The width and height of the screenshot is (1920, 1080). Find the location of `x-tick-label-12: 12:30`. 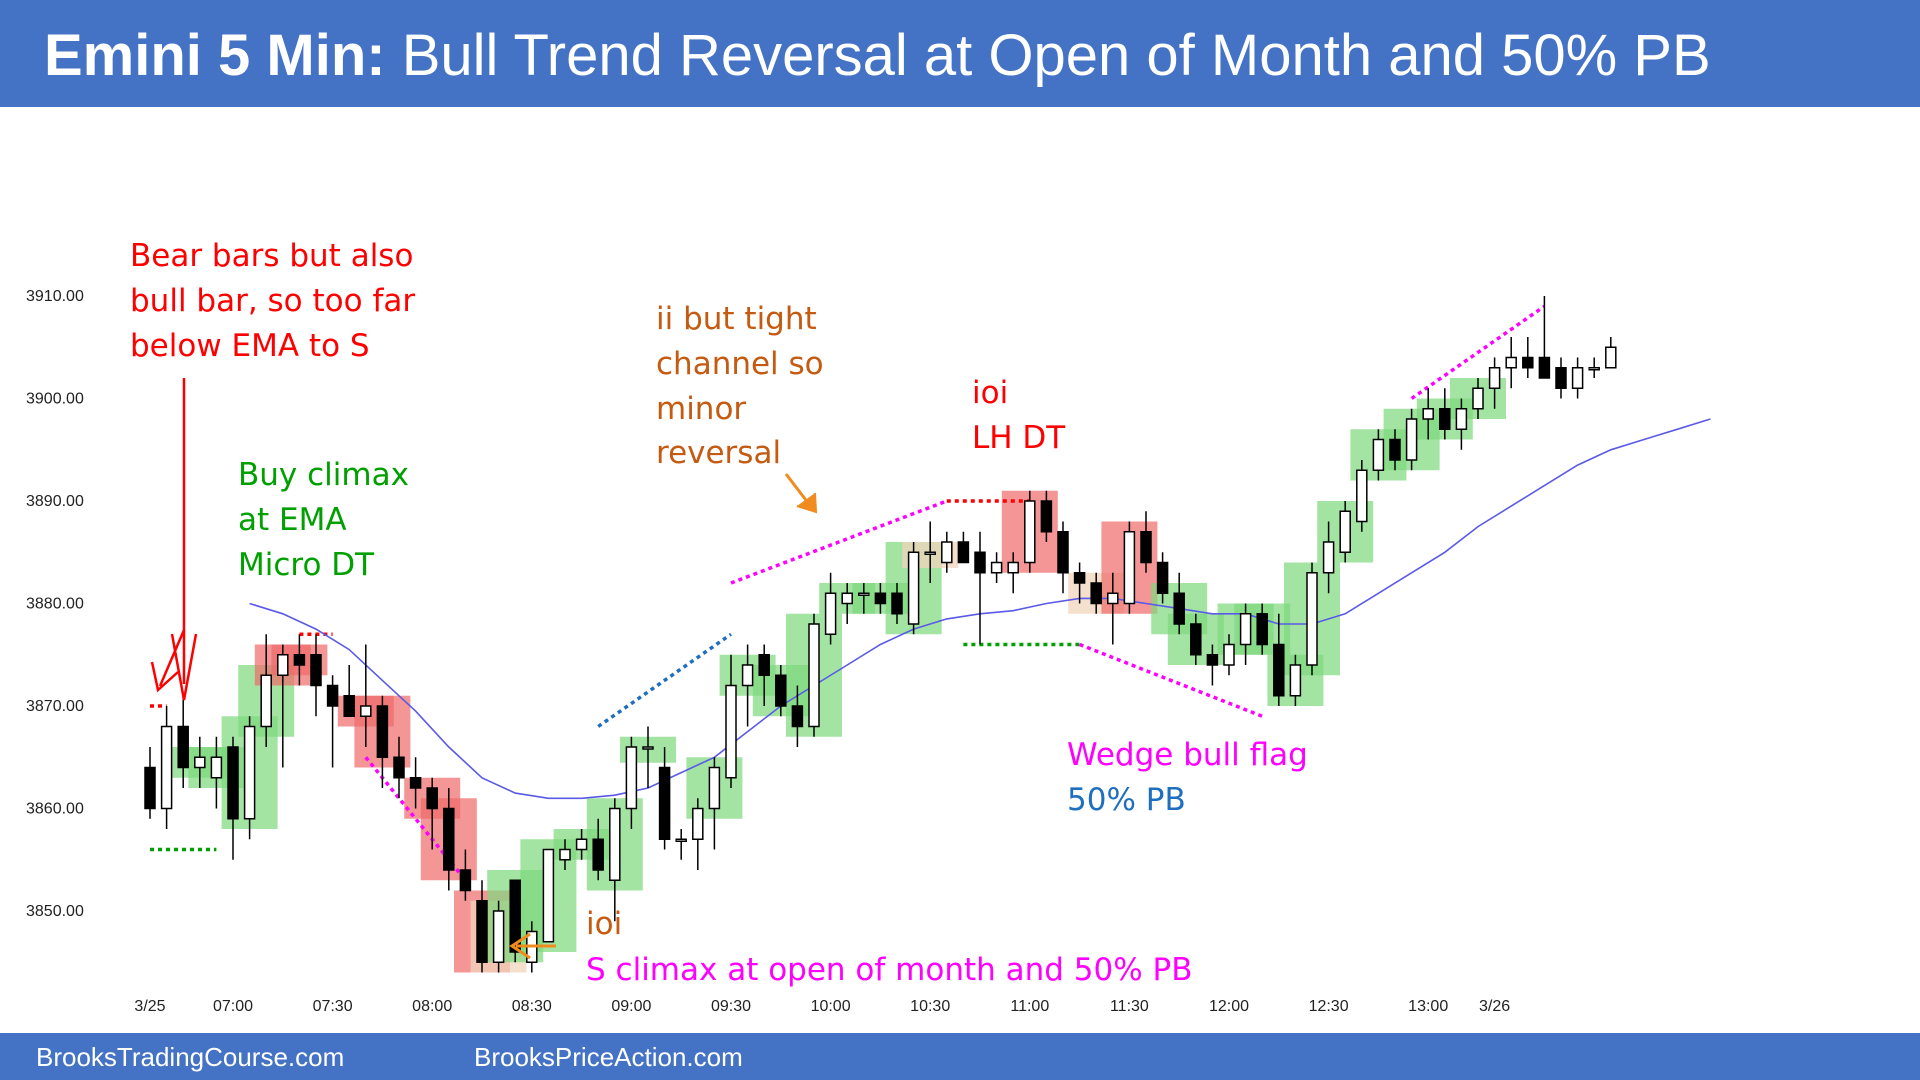

x-tick-label-12: 12:30 is located at coordinates (1329, 1006).